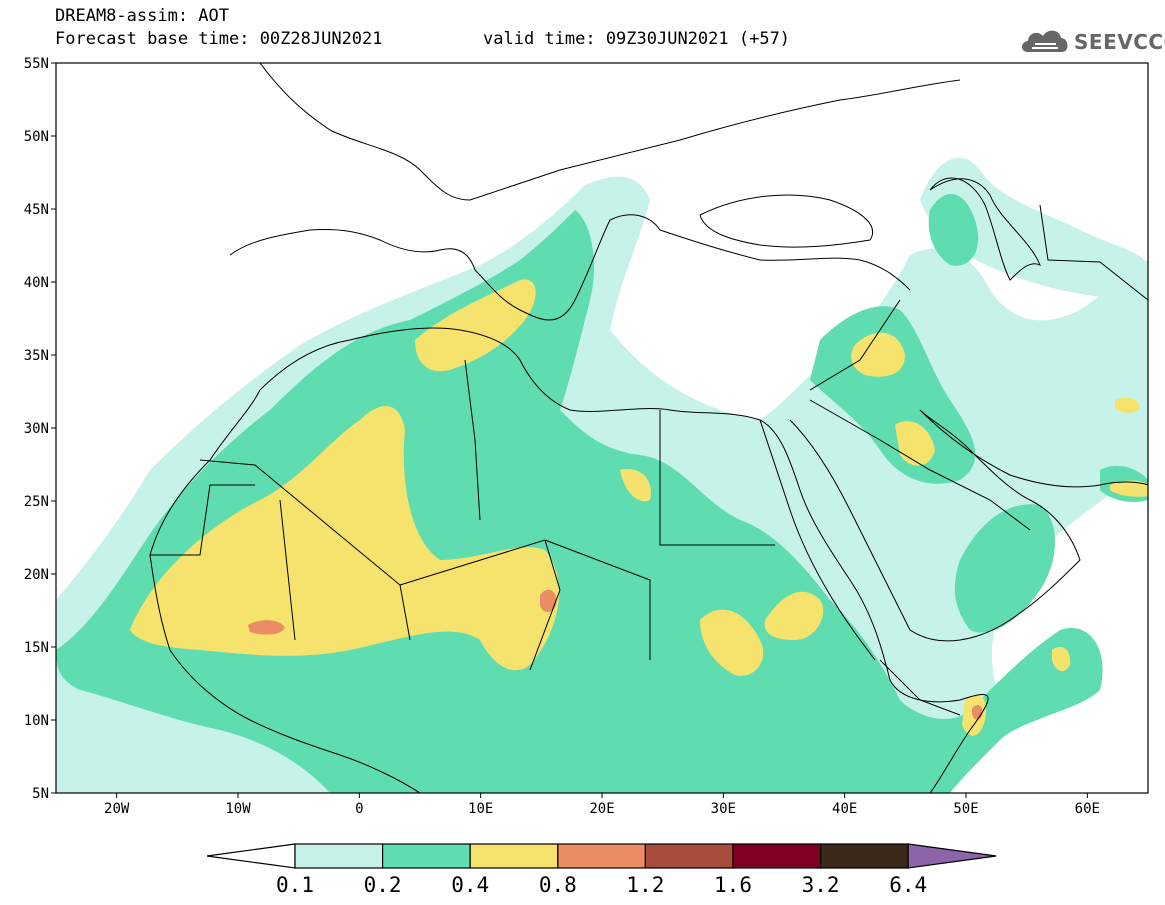 The image size is (1165, 905). I want to click on lat-tick-label: 55N, so click(36, 64).